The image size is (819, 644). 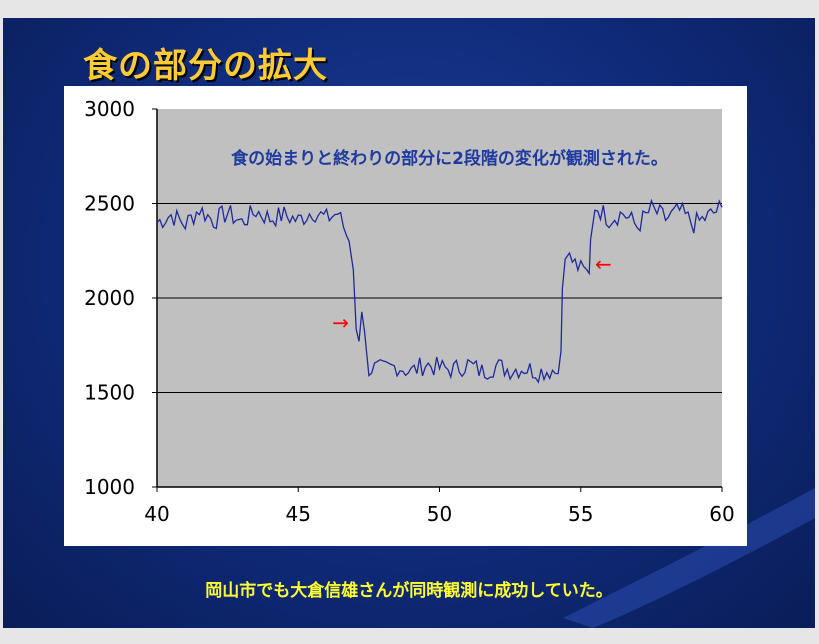 What do you see at coordinates (298, 514) in the screenshot?
I see `x-tick-label: 45` at bounding box center [298, 514].